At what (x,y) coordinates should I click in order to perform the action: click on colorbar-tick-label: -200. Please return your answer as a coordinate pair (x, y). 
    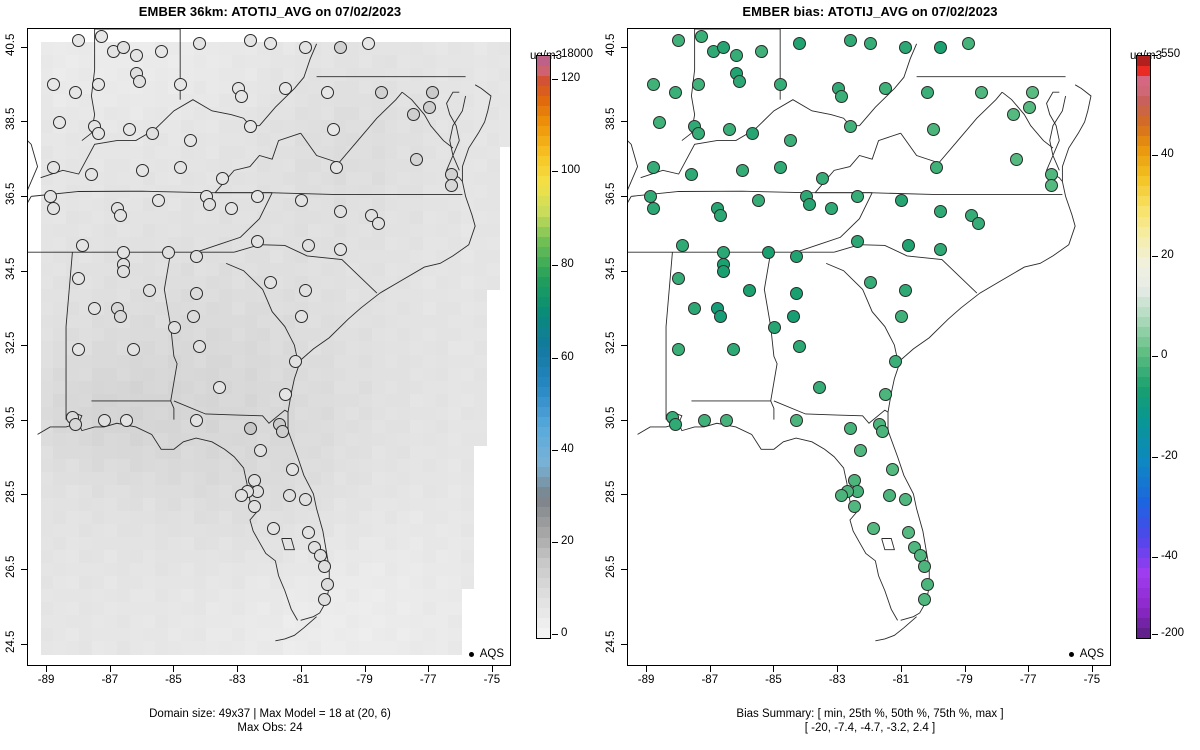
    Looking at the image, I should click on (1173, 633).